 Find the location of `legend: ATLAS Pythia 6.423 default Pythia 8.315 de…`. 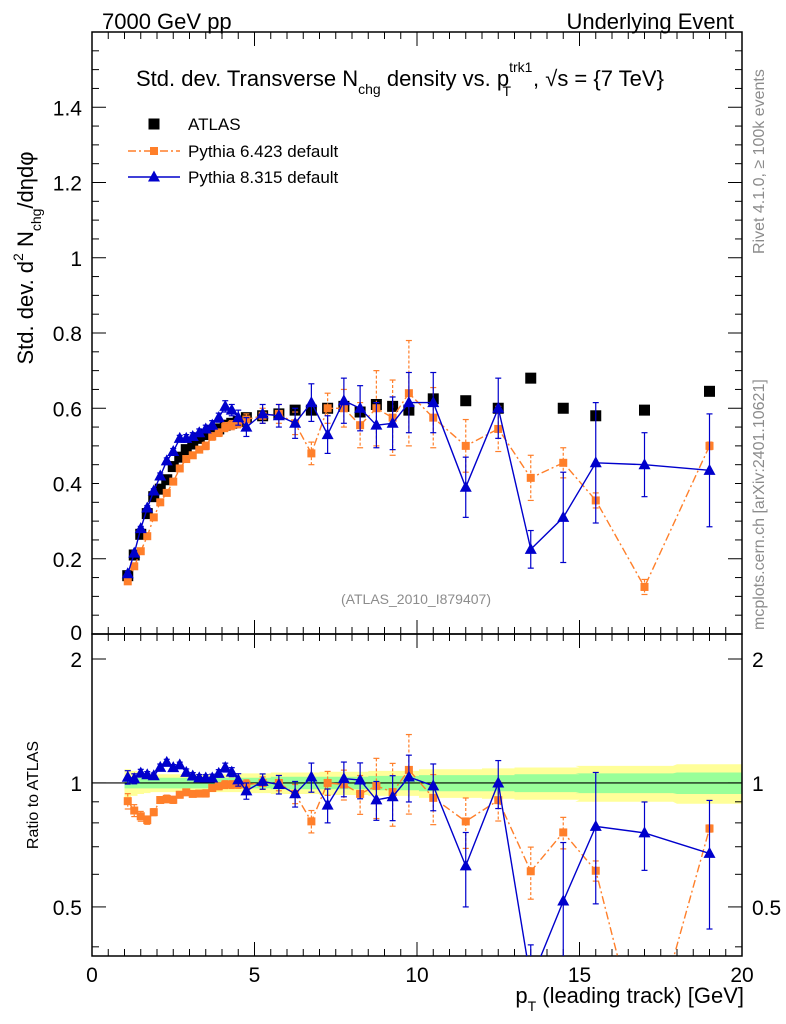

legend: ATLAS Pythia 6.423 default Pythia 8.315 de… is located at coordinates (233, 151).